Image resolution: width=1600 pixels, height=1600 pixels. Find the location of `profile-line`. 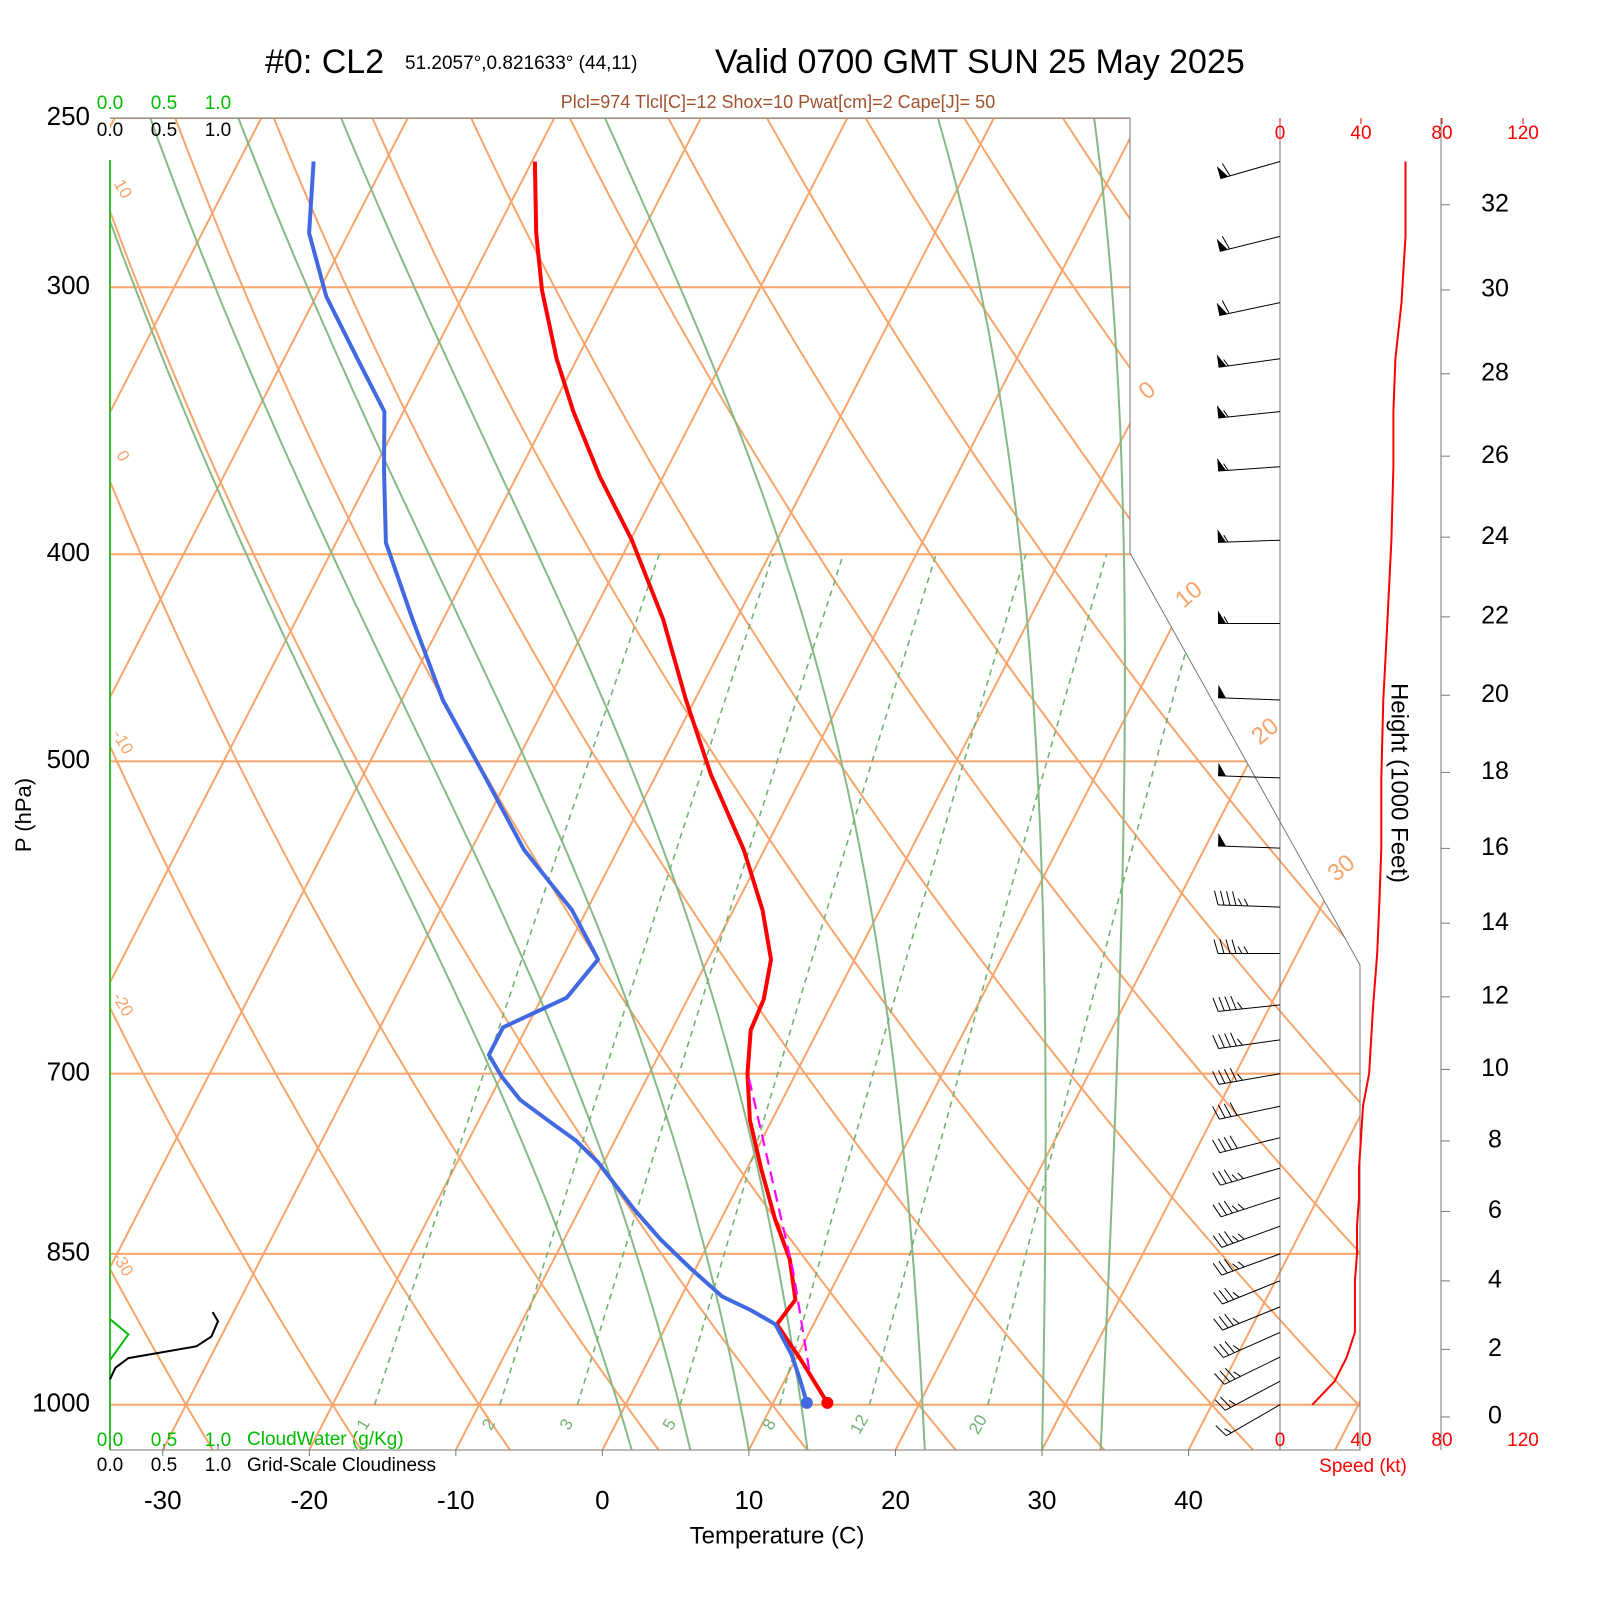

profile-line is located at coordinates (681, 782).